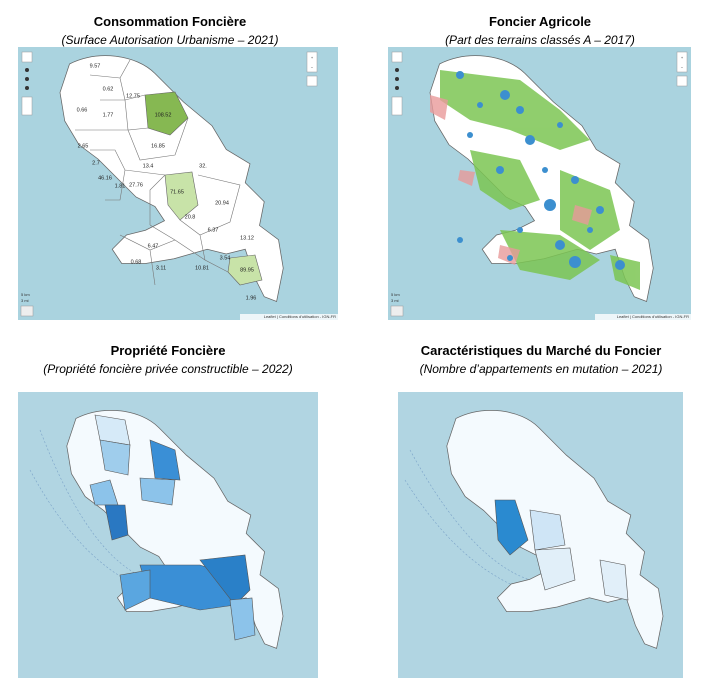 The image size is (702, 690). Describe the element at coordinates (203, 166) in the screenshot. I see `commune-label: 32.` at that location.